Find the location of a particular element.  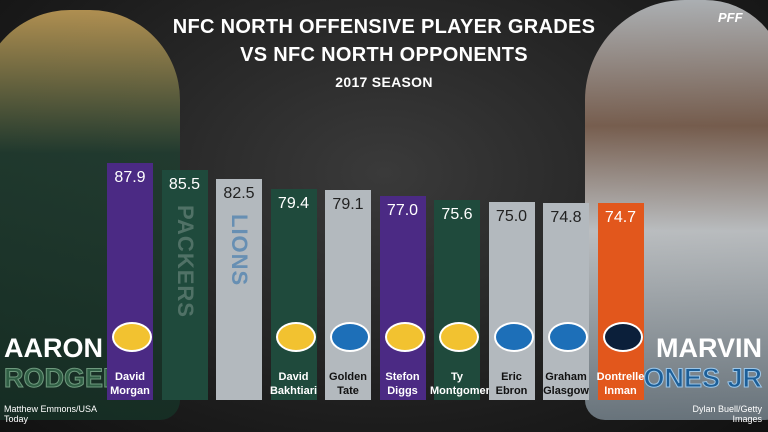

team-label: PACKERS is located at coordinates (185, 262).